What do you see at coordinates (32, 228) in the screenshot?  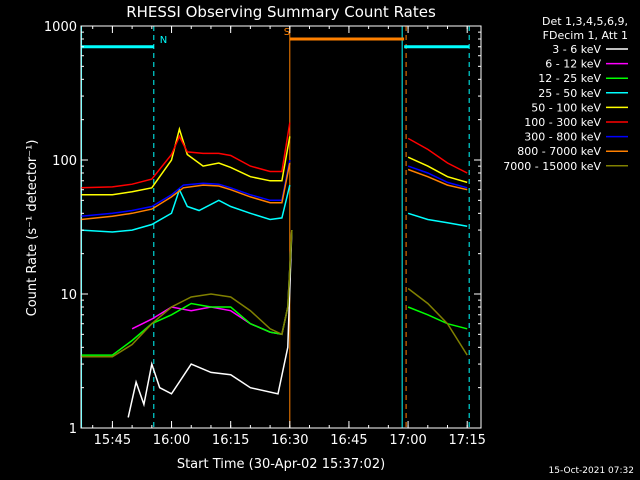 I see `y-axis-label: Count Rate (s⁻¹ detector⁻¹)` at bounding box center [32, 228].